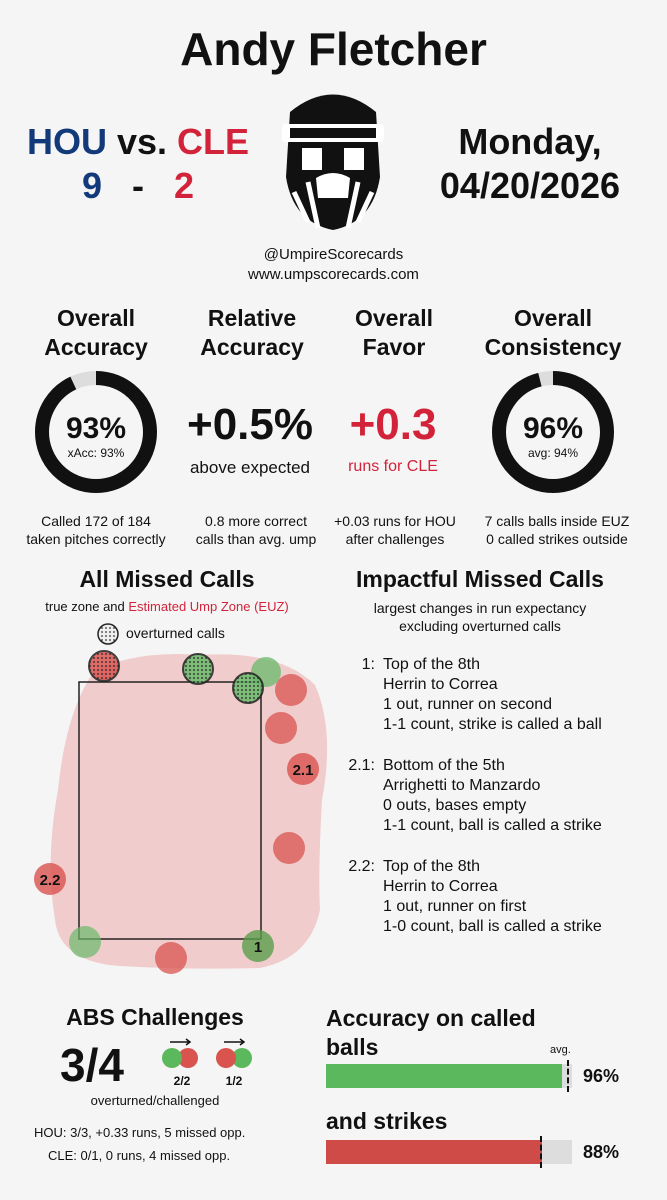 Image resolution: width=667 pixels, height=1200 pixels. What do you see at coordinates (252, 318) in the screenshot?
I see `relative-header-line1: Relative` at bounding box center [252, 318].